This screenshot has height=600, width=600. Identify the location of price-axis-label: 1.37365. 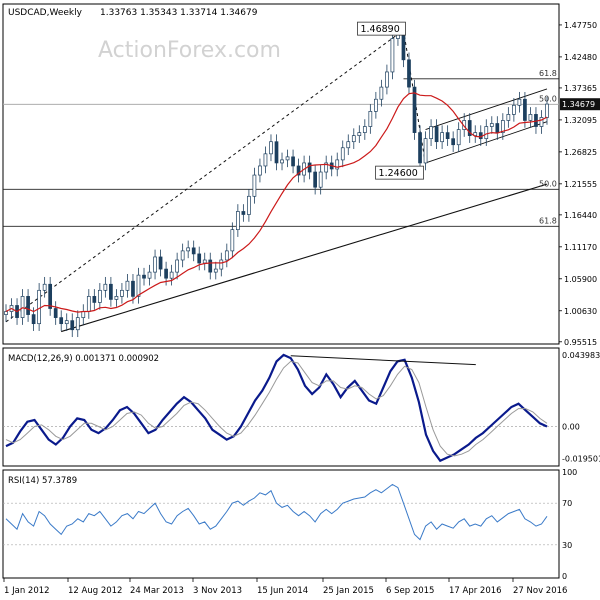
(580, 88).